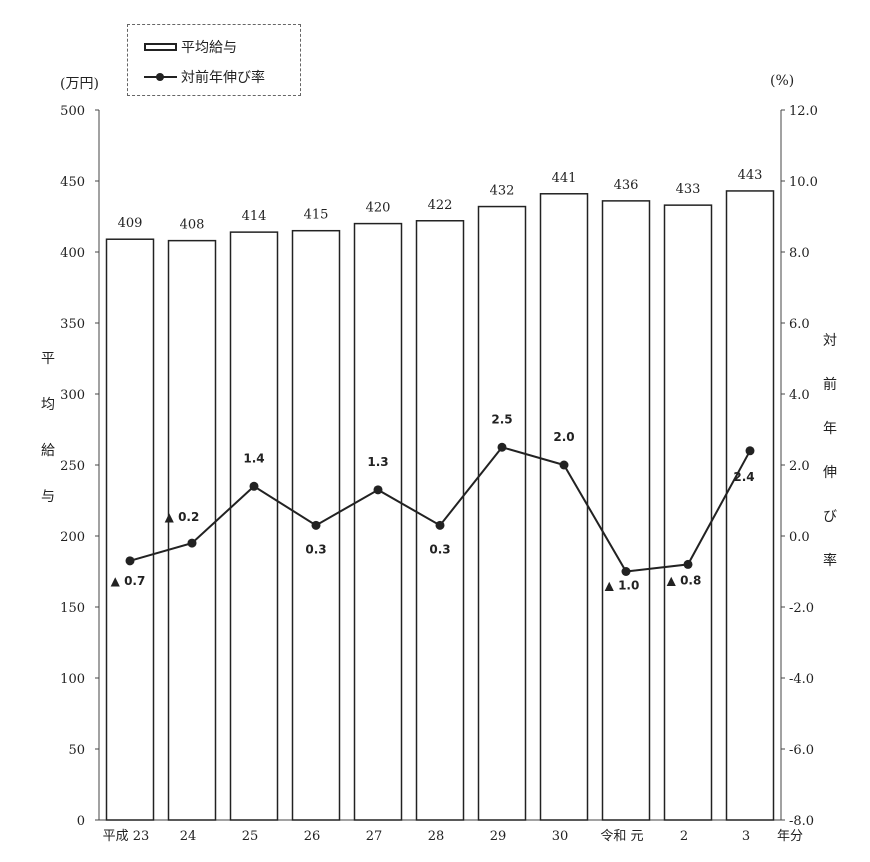 The width and height of the screenshot is (870, 862). I want to click on x-tick-label: 平成 23, so click(126, 836).